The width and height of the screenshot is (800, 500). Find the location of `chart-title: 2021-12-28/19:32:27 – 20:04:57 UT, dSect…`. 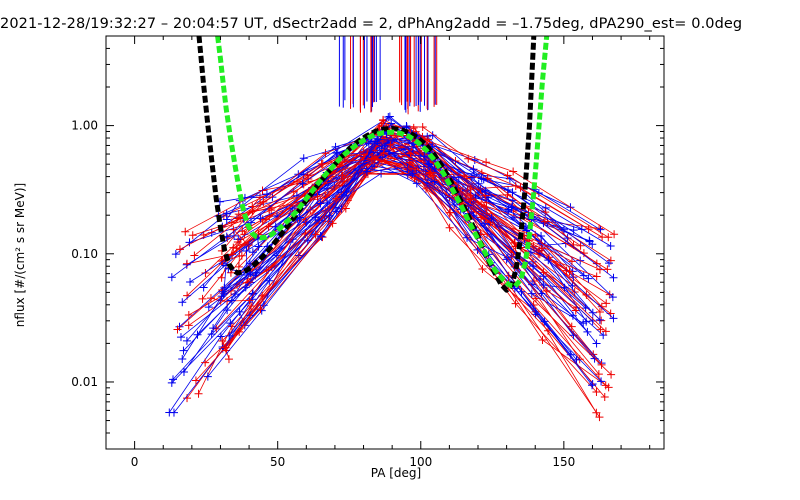

chart-title: 2021-12-28/19:32:27 – 20:04:57 UT, dSect… is located at coordinates (371, 24).